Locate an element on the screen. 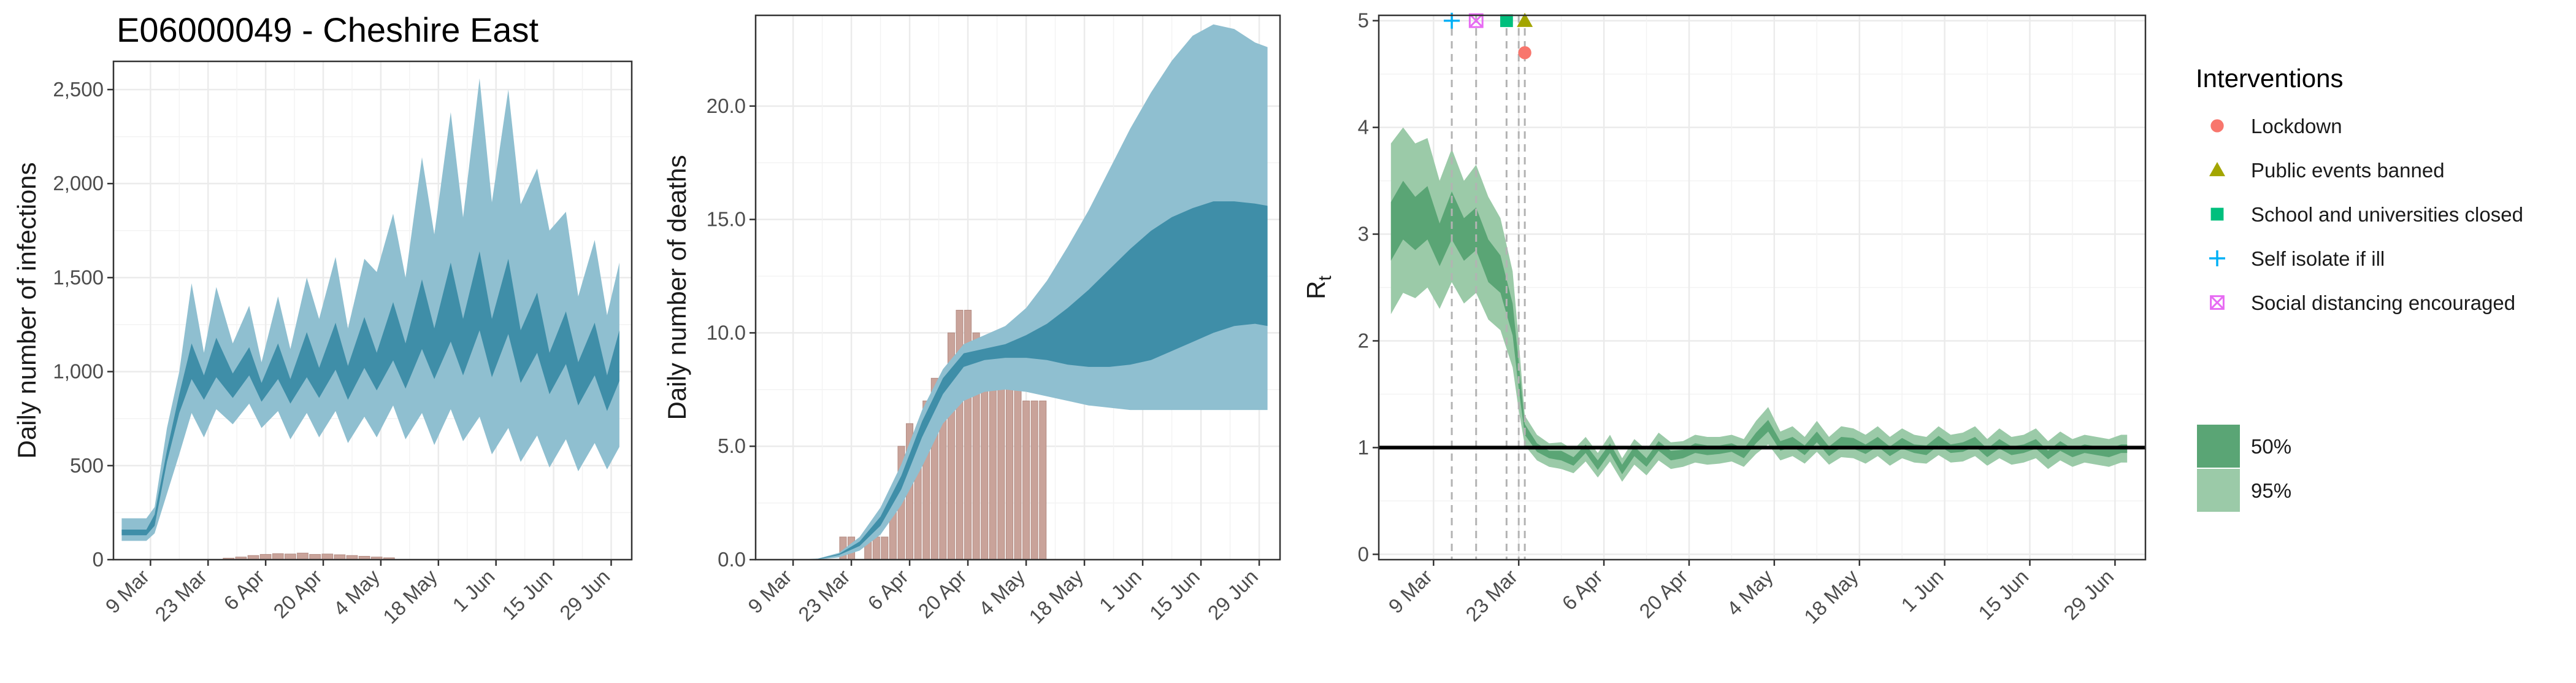 The height and width of the screenshot is (683, 2576). legend-key-boxx is located at coordinates (2217, 302).